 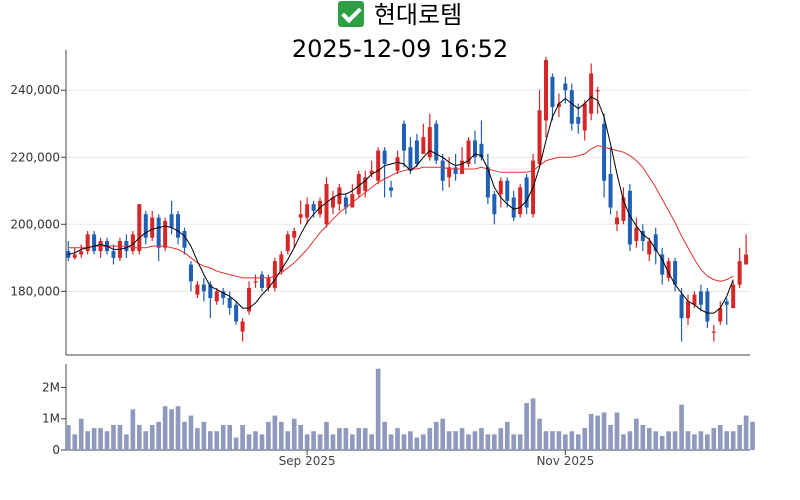 What do you see at coordinates (56, 450) in the screenshot?
I see `volume-tick-label: 0` at bounding box center [56, 450].